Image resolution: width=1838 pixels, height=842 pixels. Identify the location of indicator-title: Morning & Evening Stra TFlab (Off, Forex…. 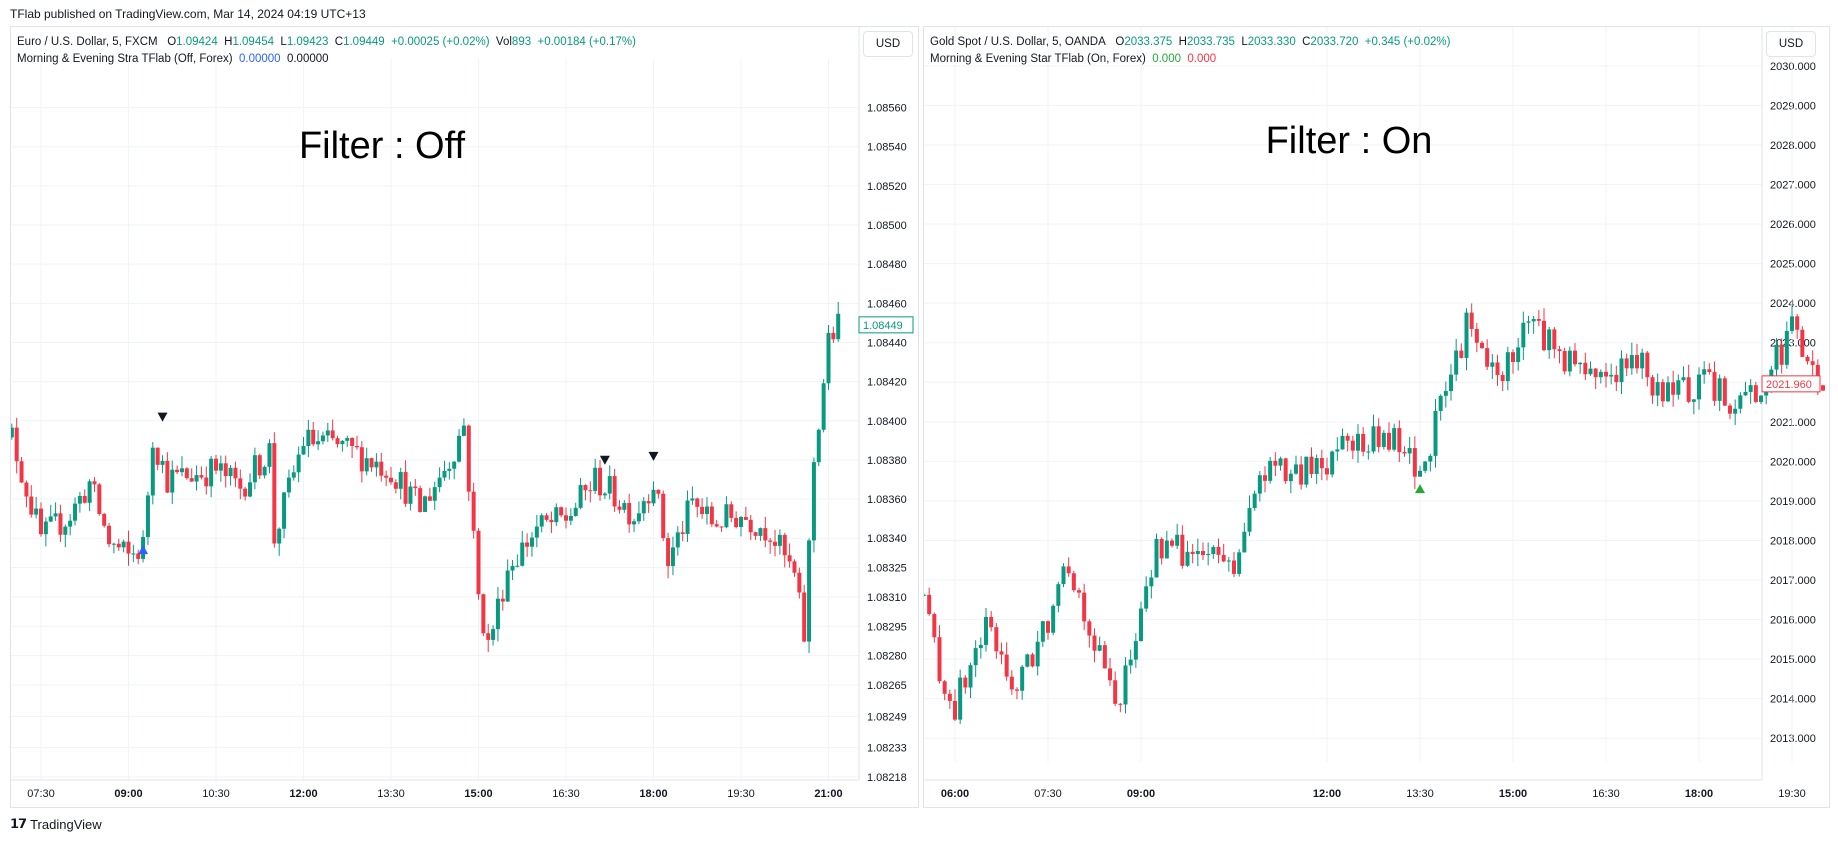
(125, 59).